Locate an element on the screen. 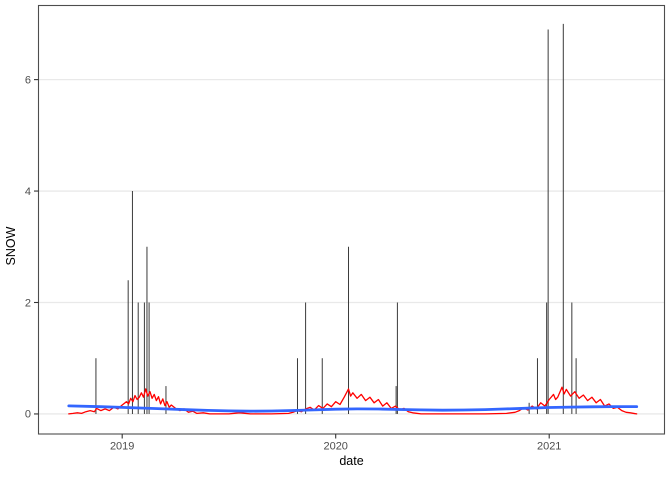  x-tick-label: 2021 is located at coordinates (549, 447).